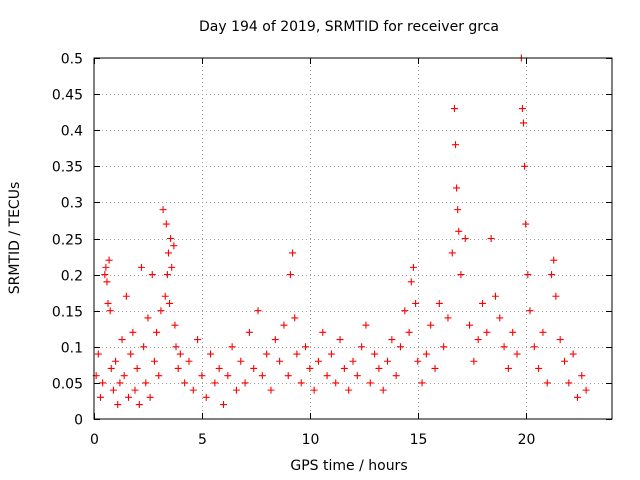 This screenshot has height=480, width=640. I want to click on y-tick-label: 0.25, so click(67, 241).